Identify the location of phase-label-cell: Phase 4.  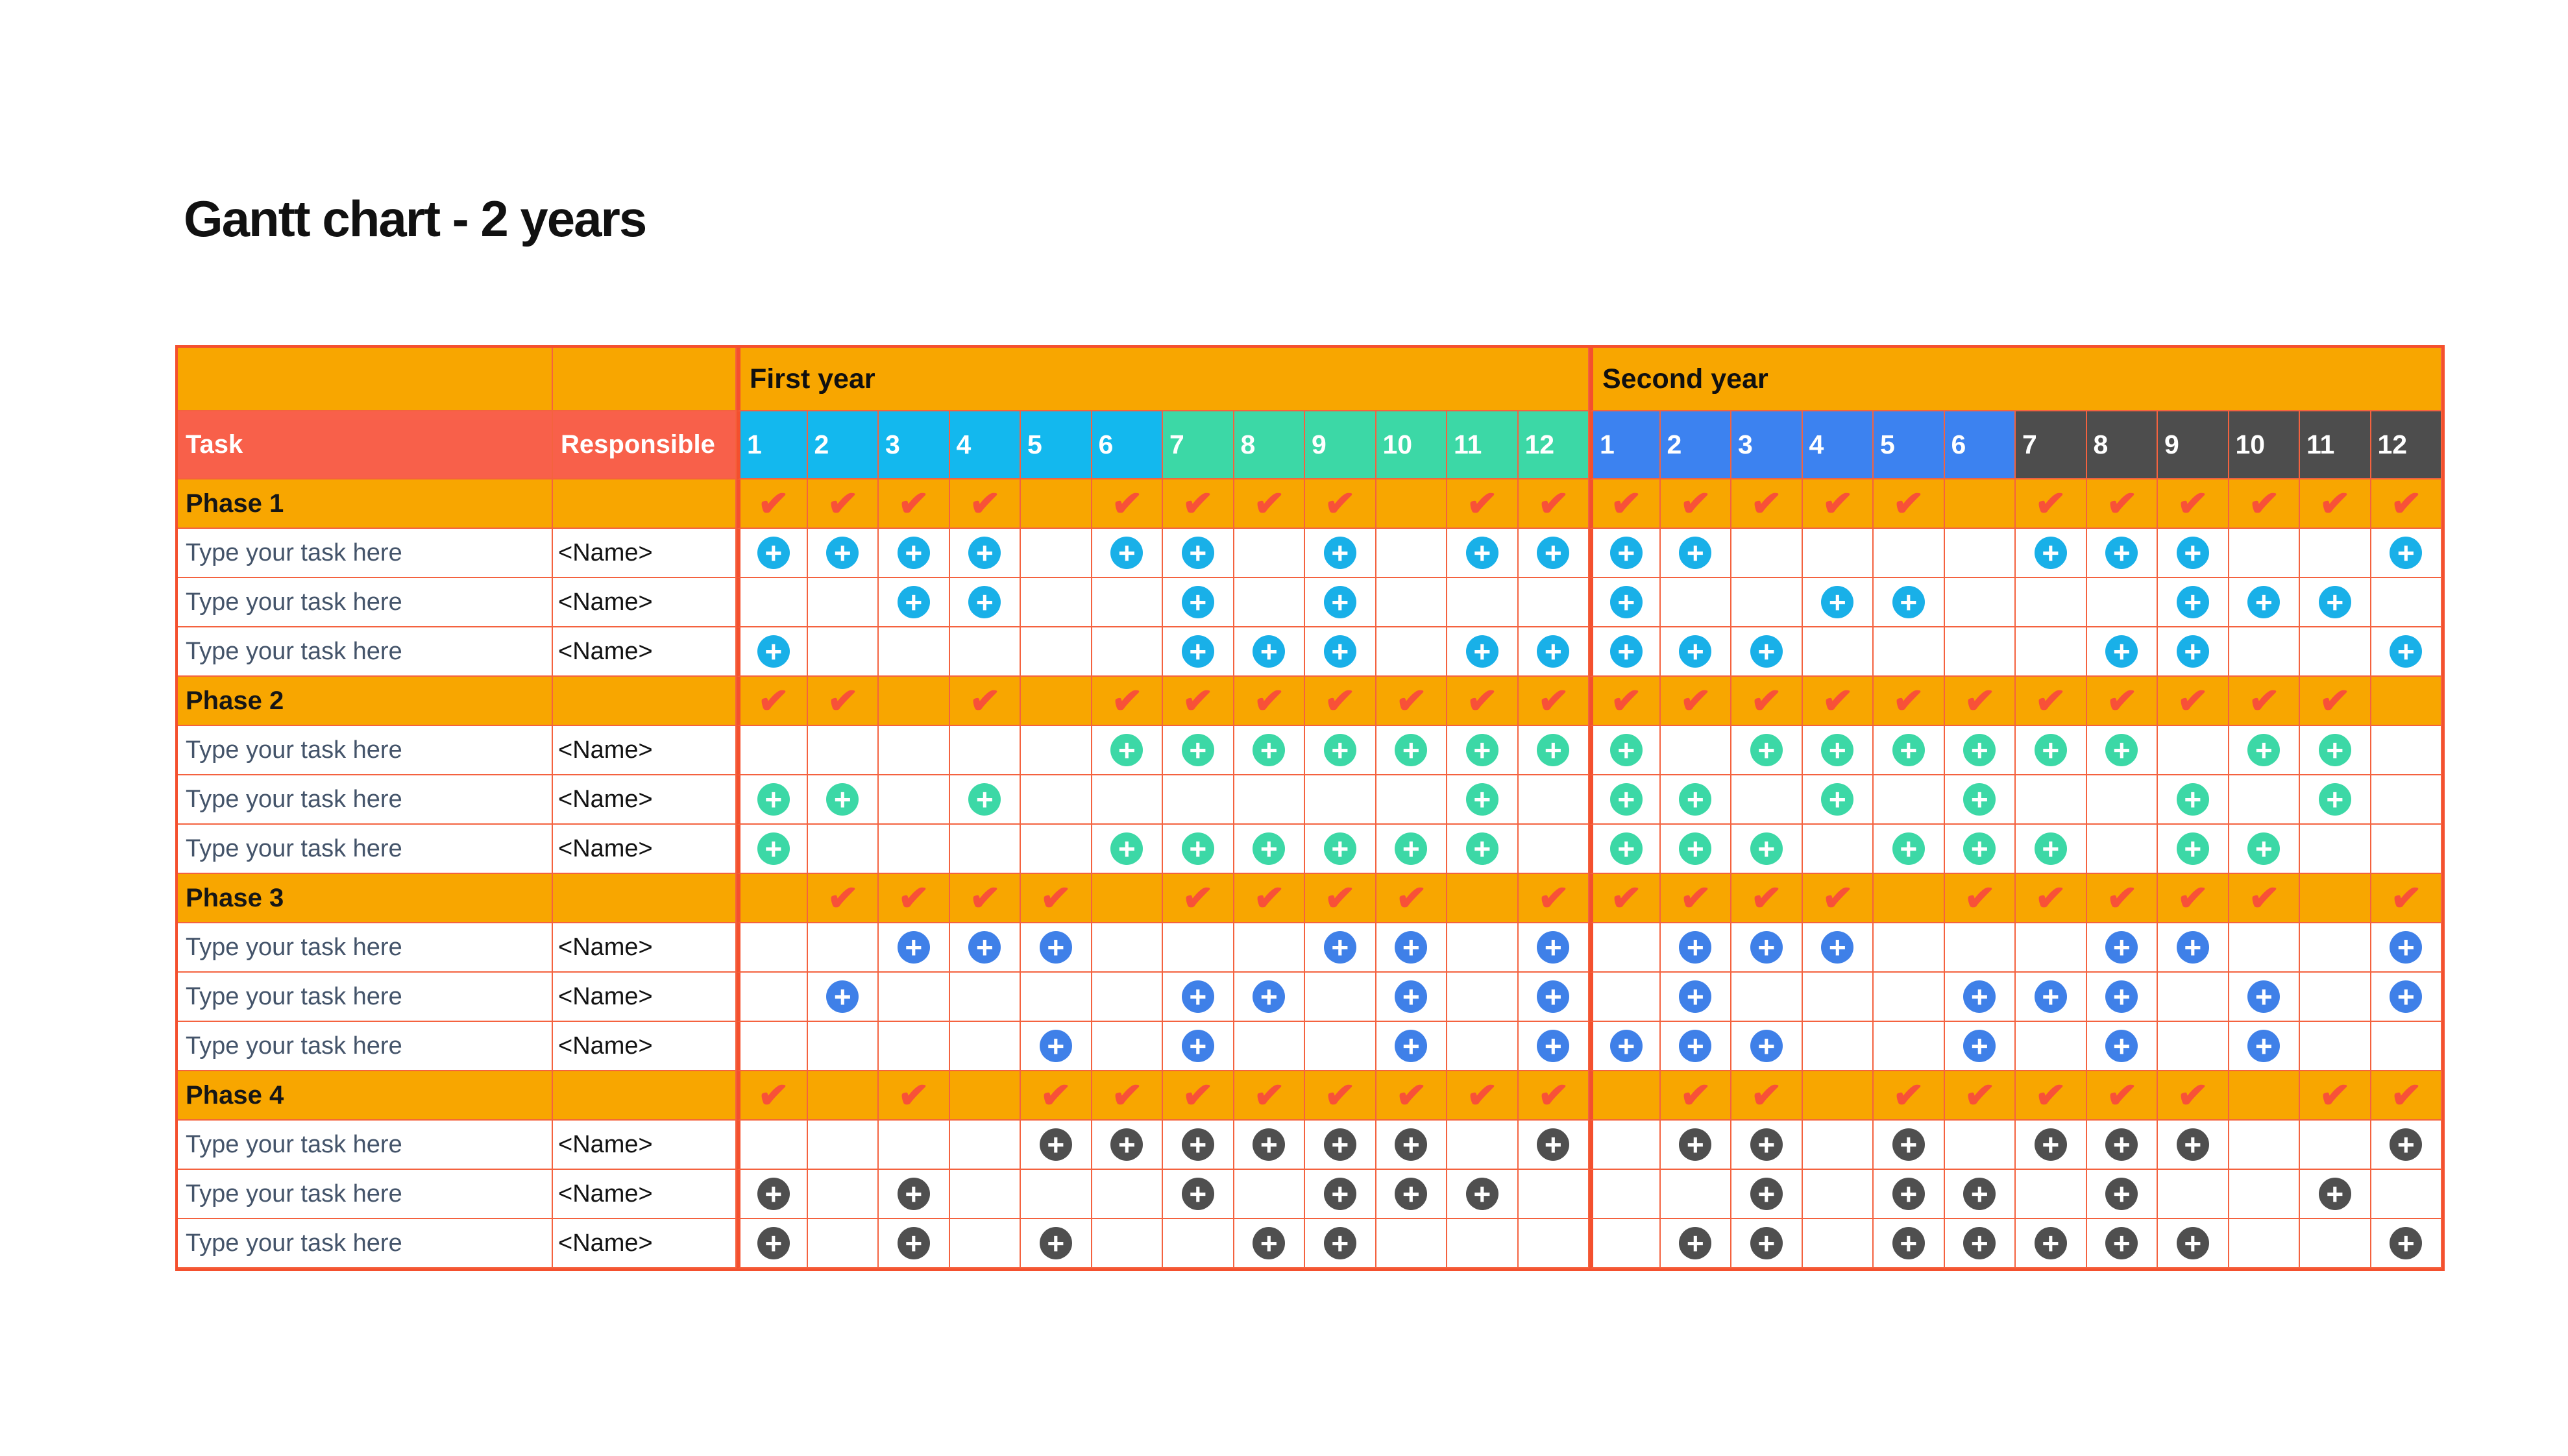
(365, 1096).